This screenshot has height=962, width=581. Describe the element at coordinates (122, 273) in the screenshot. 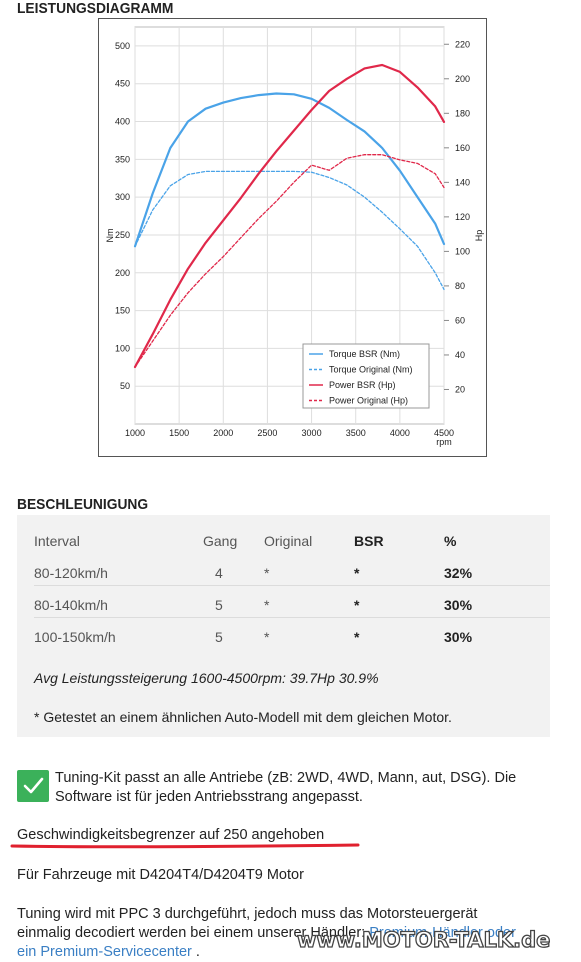

I see `y-tick-label: 200` at that location.